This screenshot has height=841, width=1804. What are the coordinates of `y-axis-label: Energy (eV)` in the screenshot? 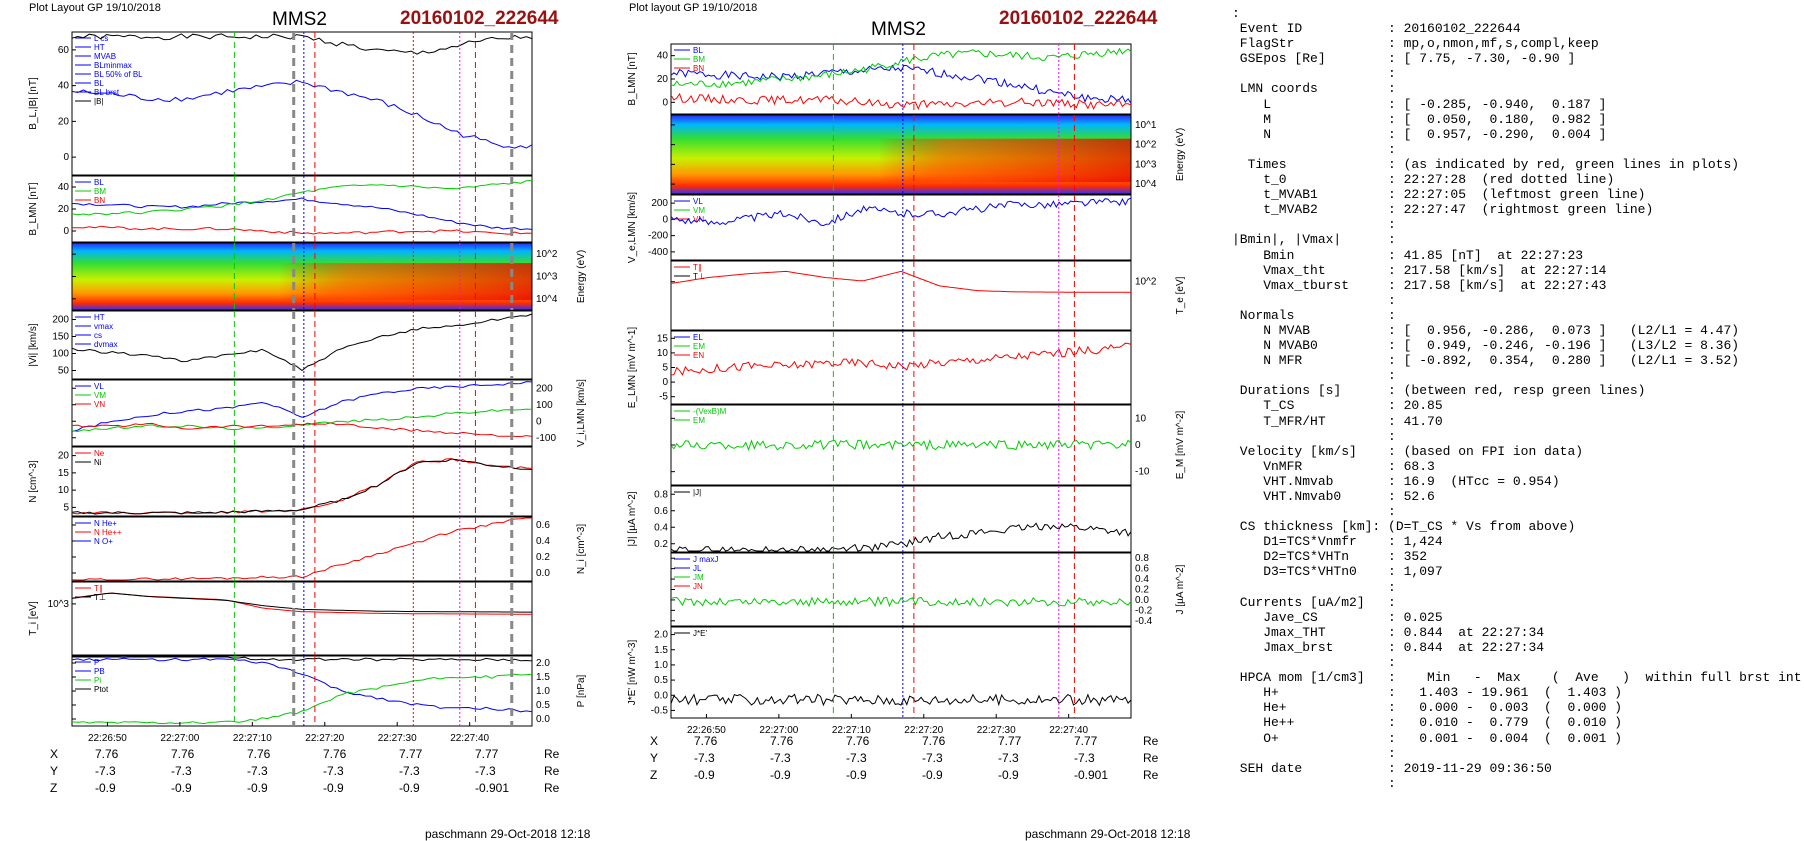 It's located at (1180, 154).